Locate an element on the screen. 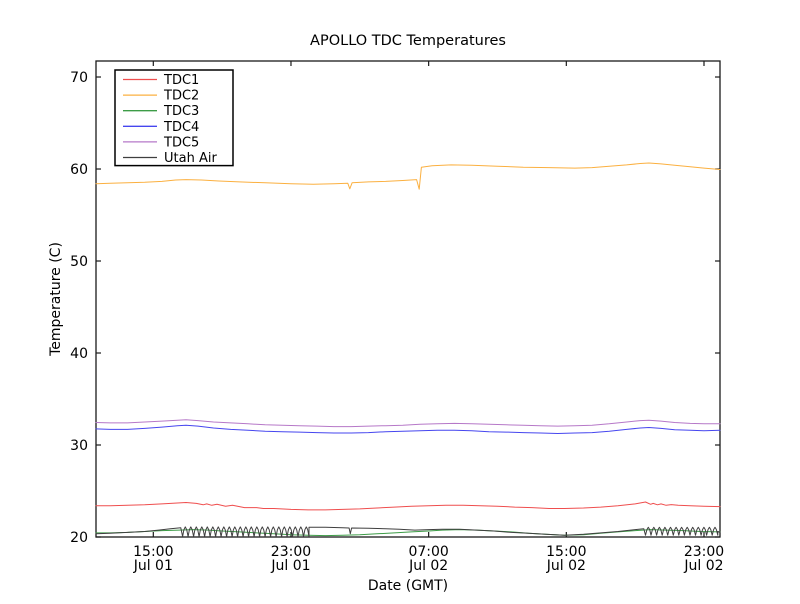 This screenshot has height=604, width=800. series-line-tdc5 is located at coordinates (408, 423).